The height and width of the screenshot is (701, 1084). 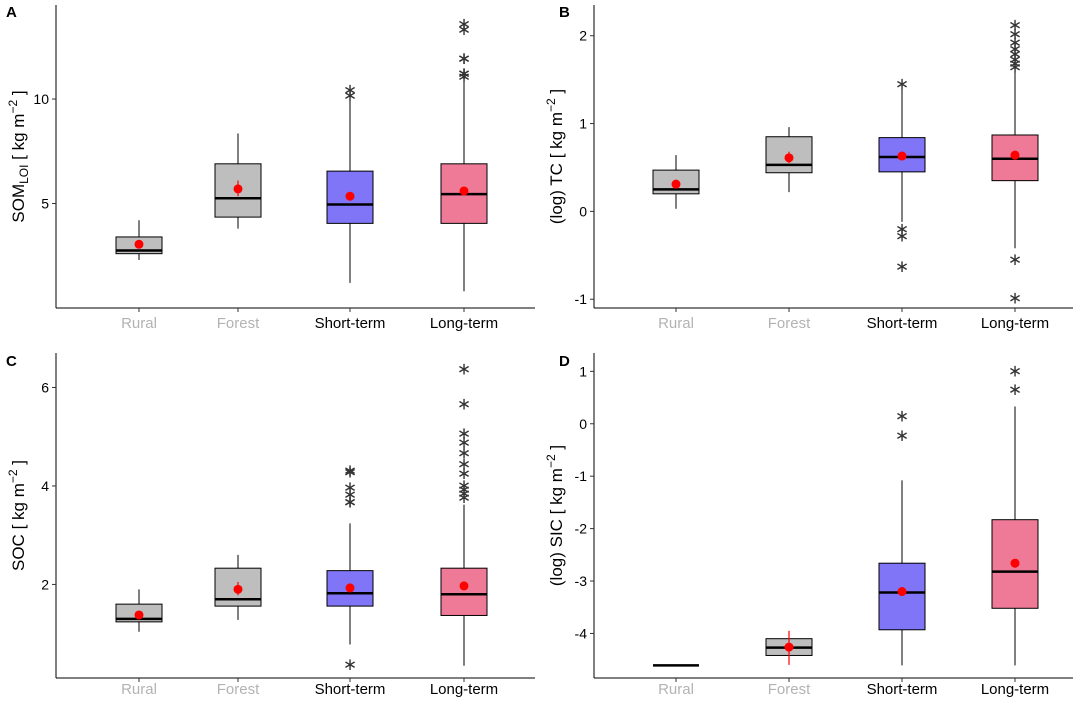 I want to click on panel-letter: B, so click(x=564, y=12).